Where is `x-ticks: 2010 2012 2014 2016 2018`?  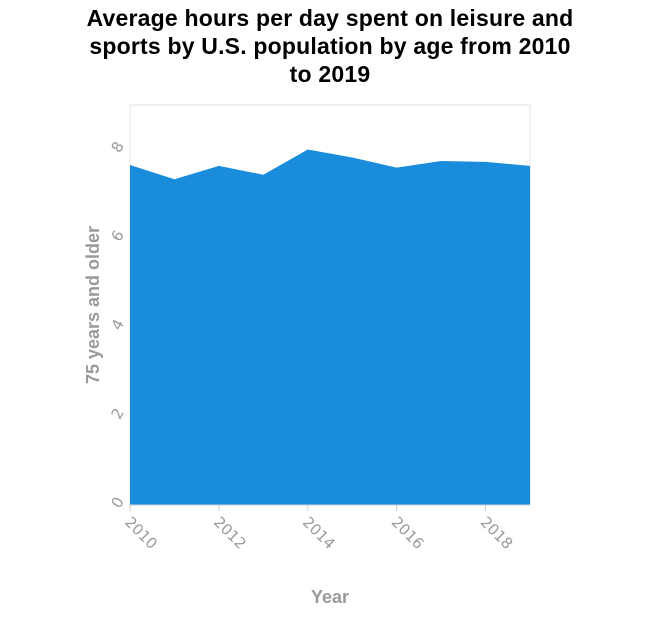 x-ticks: 2010 2012 2014 2016 2018 is located at coordinates (318, 529).